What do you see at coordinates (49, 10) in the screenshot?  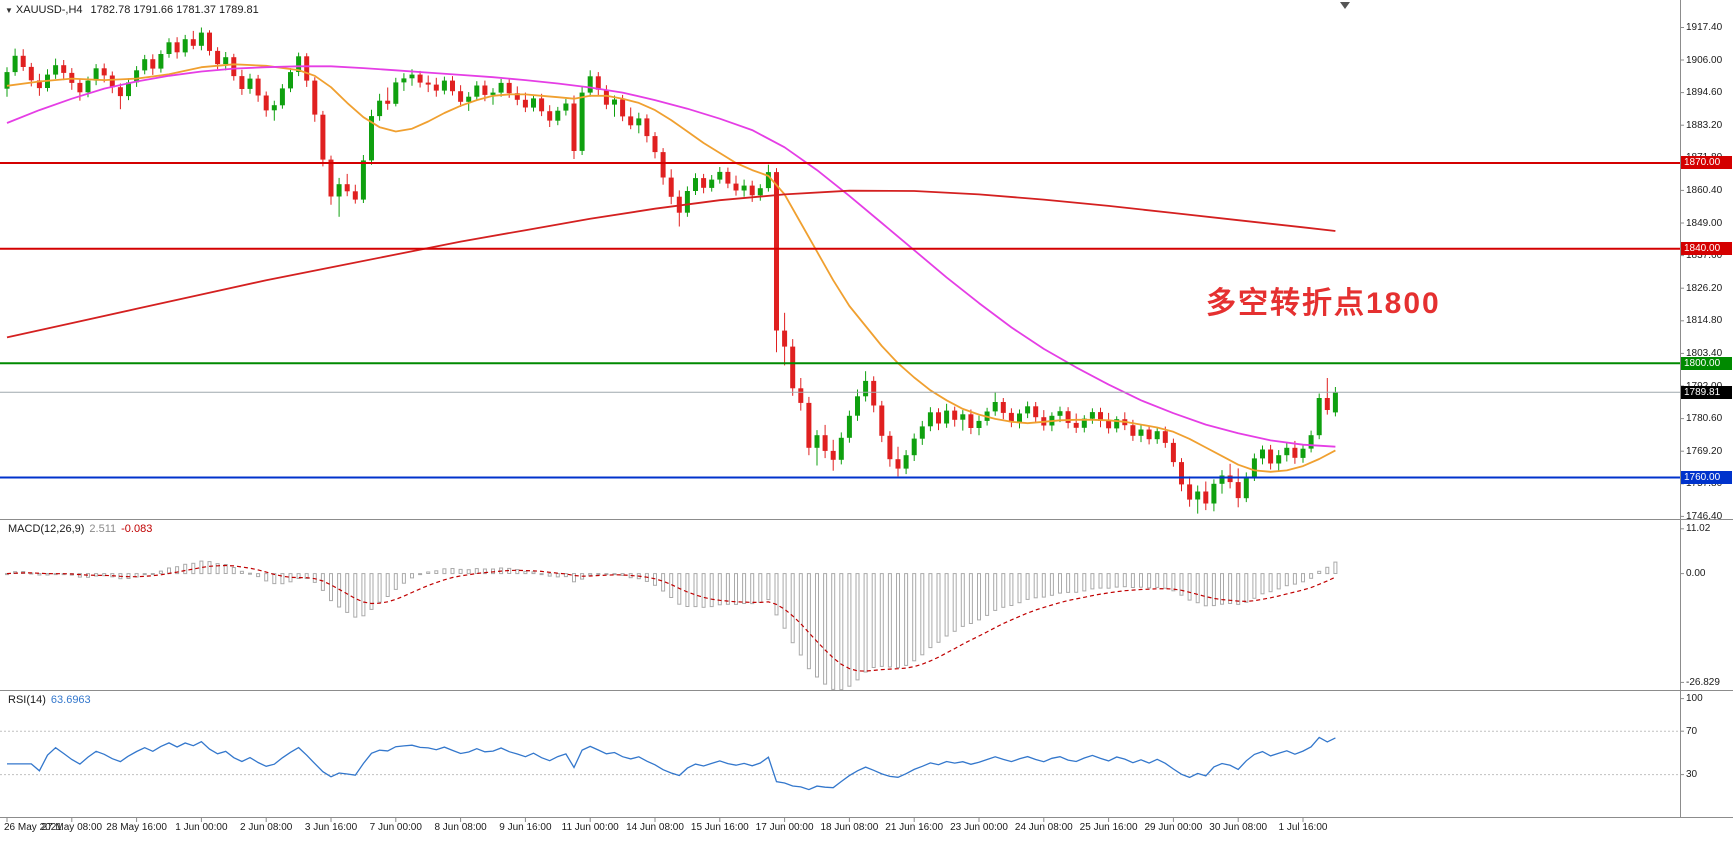 I see `symbol-timeframe-label: XAUUSD-,H4` at bounding box center [49, 10].